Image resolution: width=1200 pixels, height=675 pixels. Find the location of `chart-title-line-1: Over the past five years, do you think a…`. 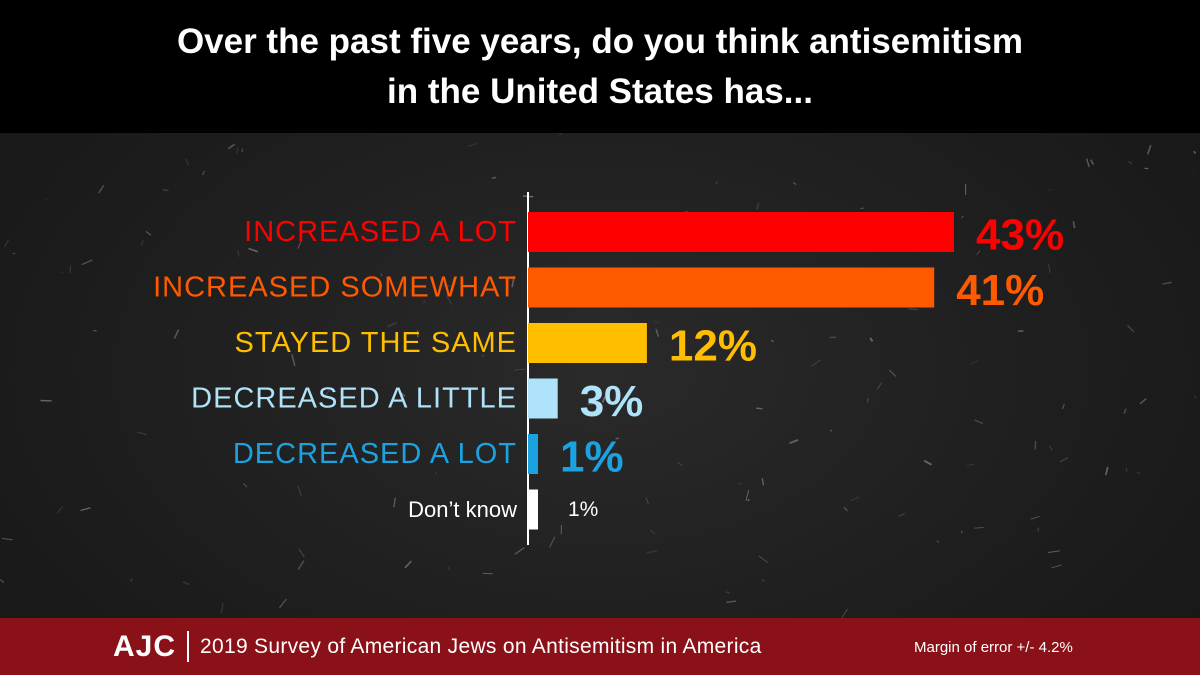

chart-title-line-1: Over the past five years, do you think a… is located at coordinates (600, 41).